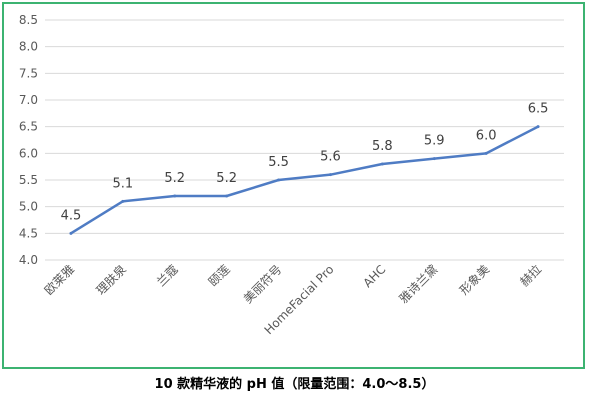 The width and height of the screenshot is (589, 400). Describe the element at coordinates (262, 284) in the screenshot. I see `x-tick-label: 美丽符号` at that location.